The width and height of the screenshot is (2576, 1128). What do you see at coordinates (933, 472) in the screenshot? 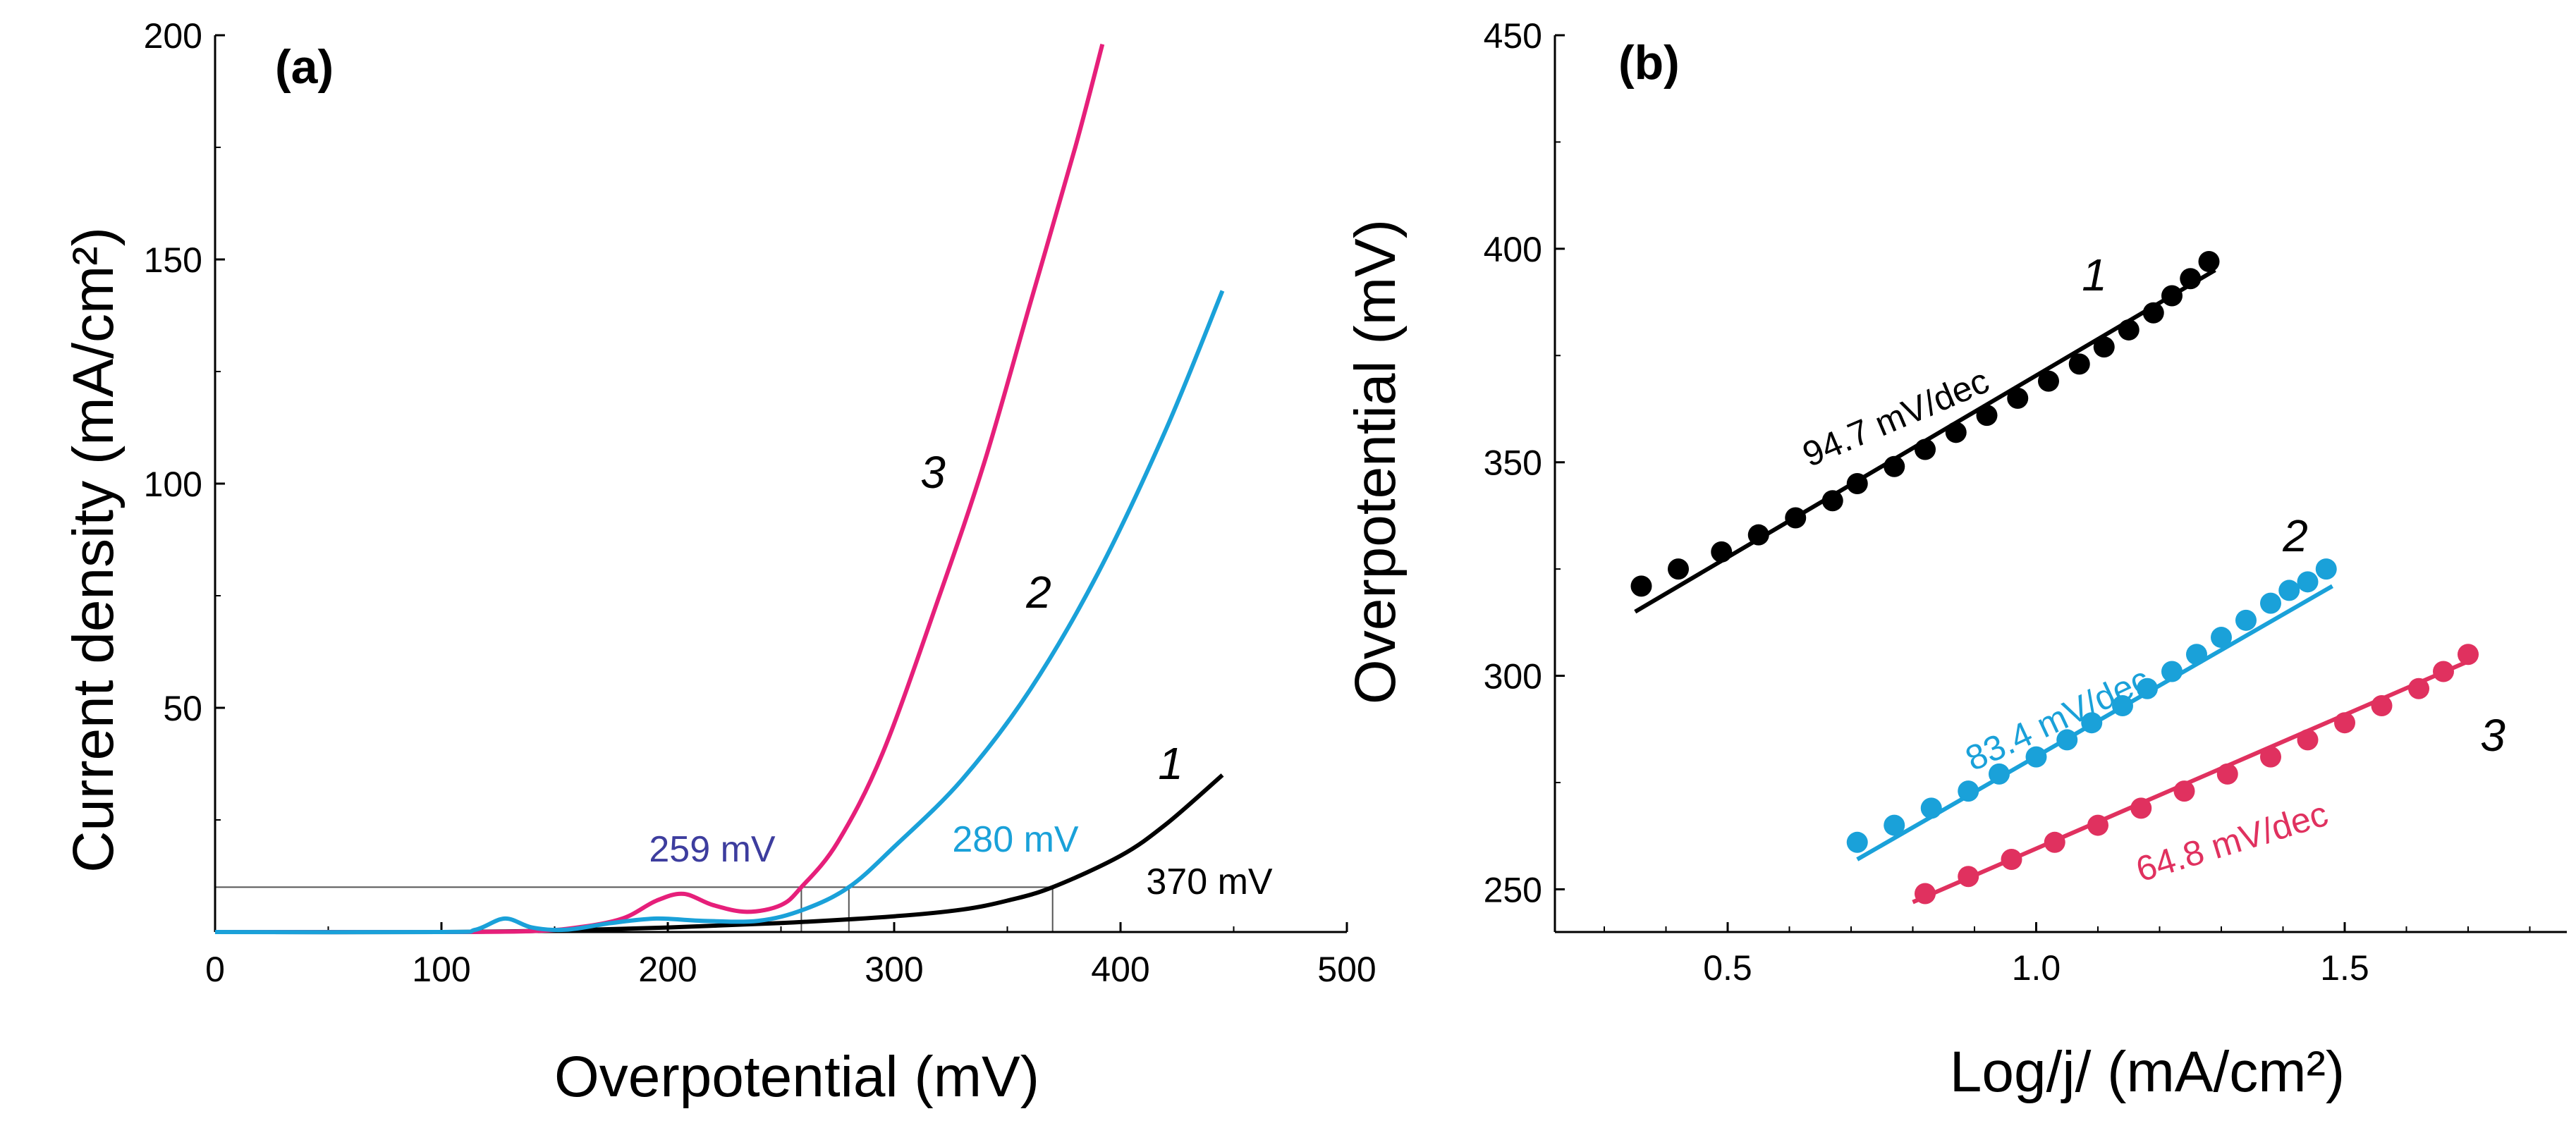
I see `curve-number-3: 3` at bounding box center [933, 472].